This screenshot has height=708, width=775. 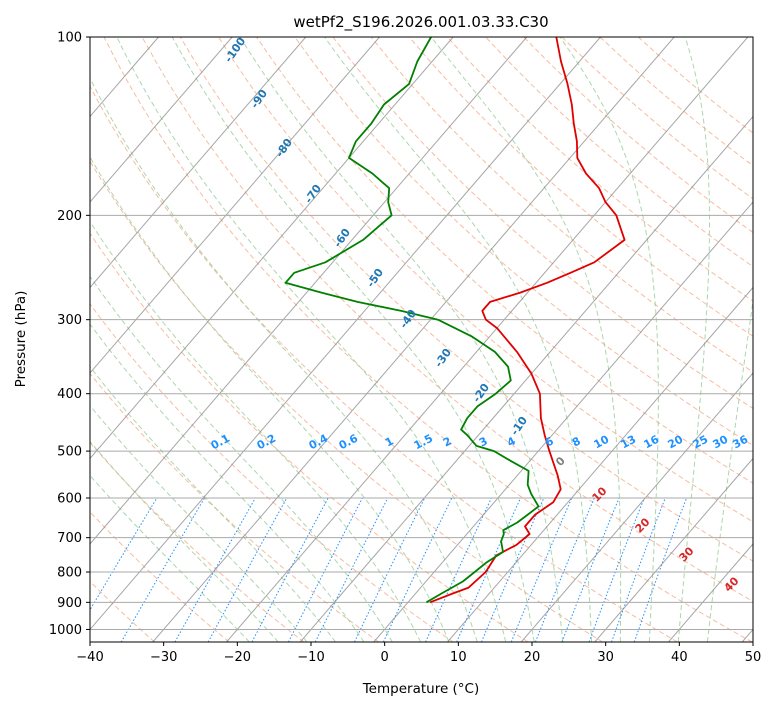 What do you see at coordinates (69, 320) in the screenshot?
I see `y-tick-label: 300` at bounding box center [69, 320].